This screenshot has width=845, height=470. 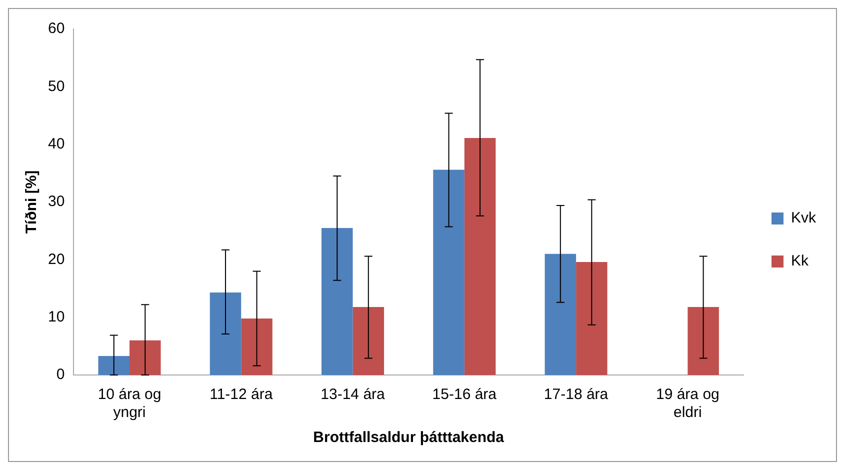 What do you see at coordinates (31, 202) in the screenshot?
I see `y-axis-title: Tíðni [%]` at bounding box center [31, 202].